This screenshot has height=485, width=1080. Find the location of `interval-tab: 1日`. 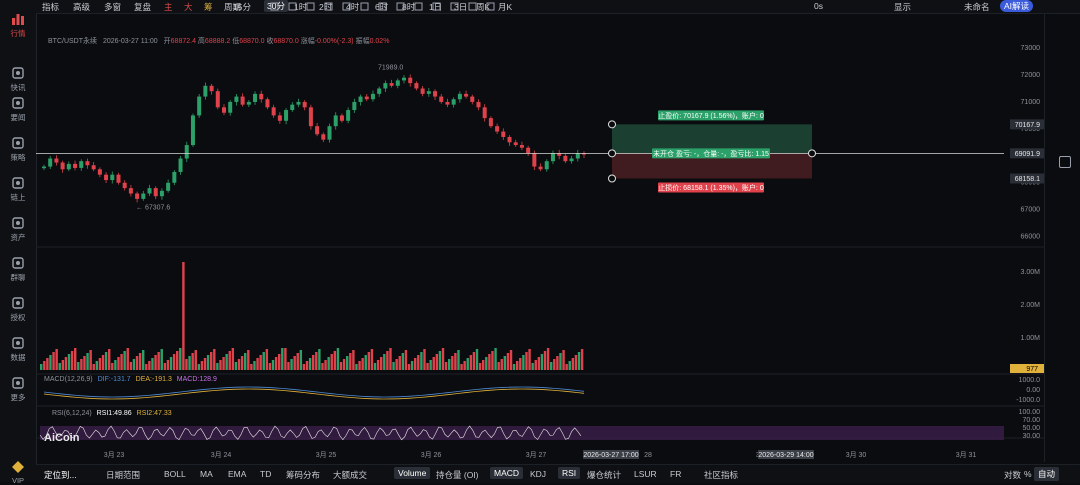

interval-tab: 1日 is located at coordinates (436, 7).